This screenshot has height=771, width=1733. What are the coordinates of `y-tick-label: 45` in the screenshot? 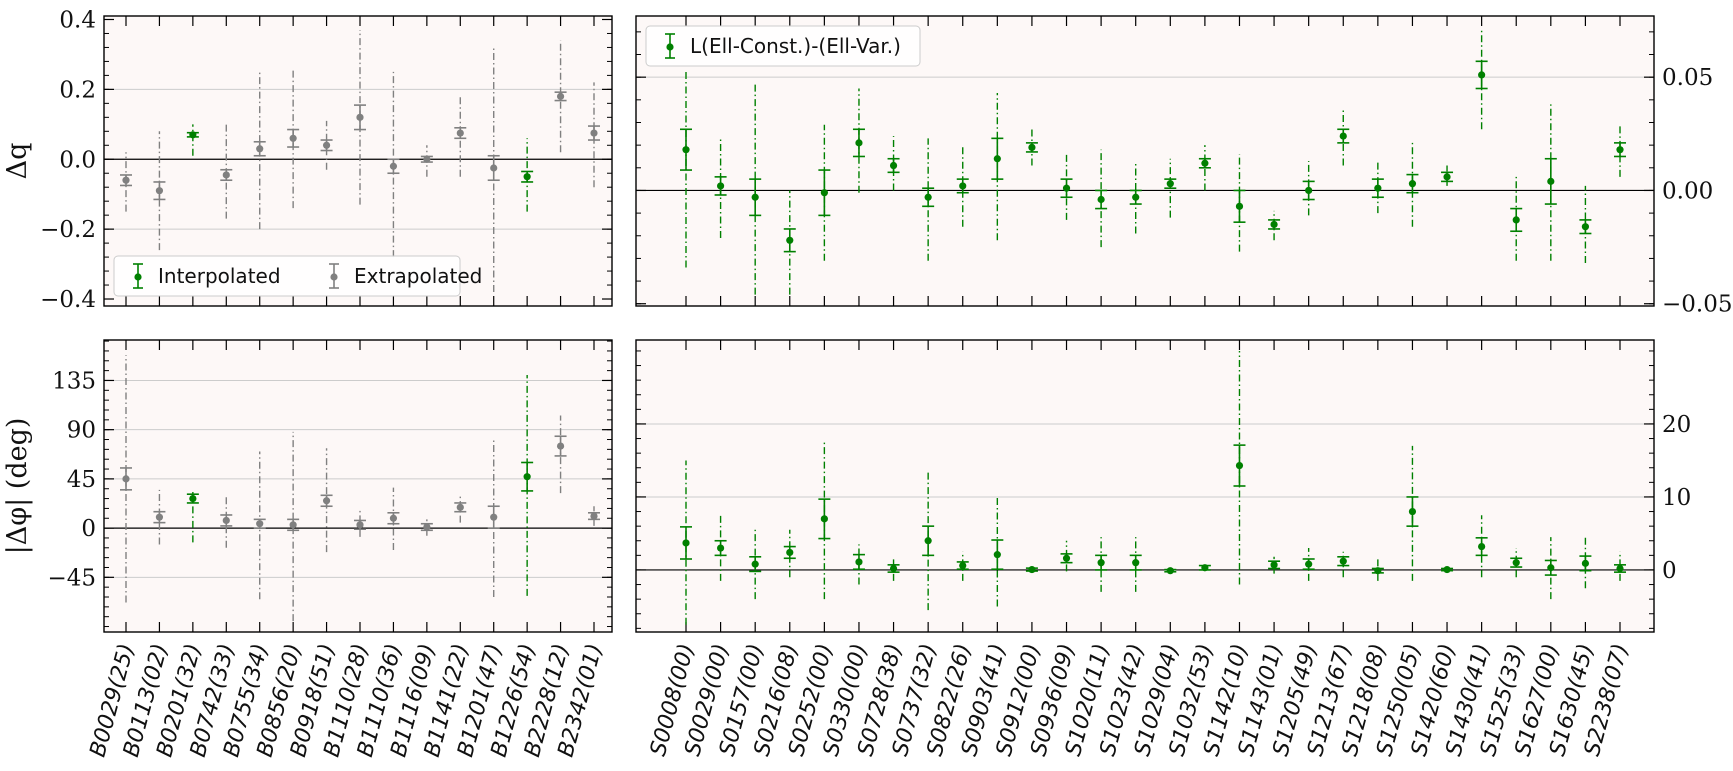 It's located at (81, 480).